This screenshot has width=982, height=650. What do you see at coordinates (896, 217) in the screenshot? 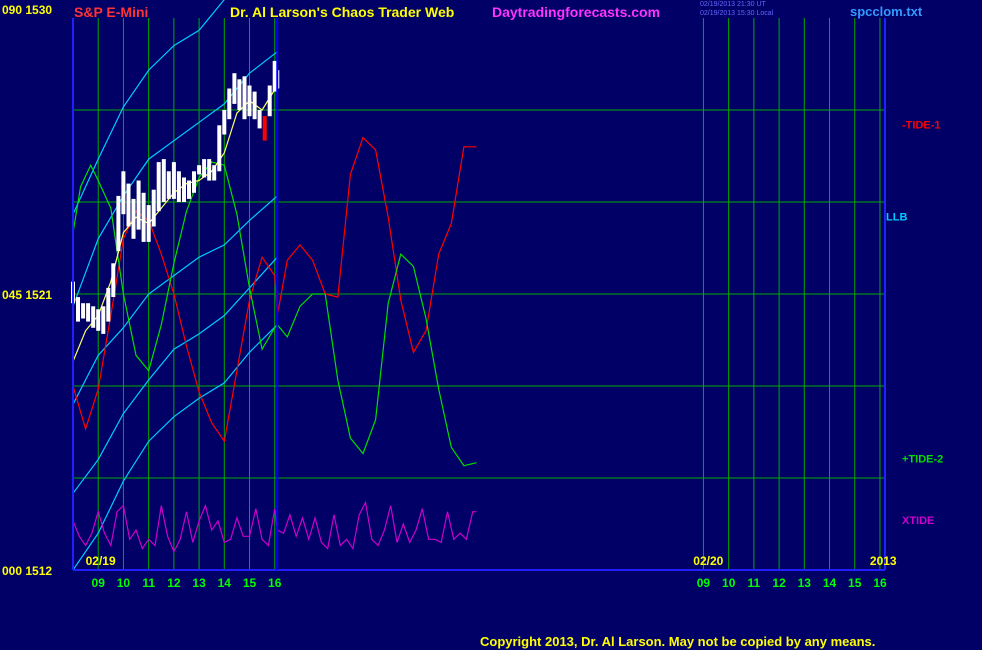
I see `legend-label: LLB` at bounding box center [896, 217].